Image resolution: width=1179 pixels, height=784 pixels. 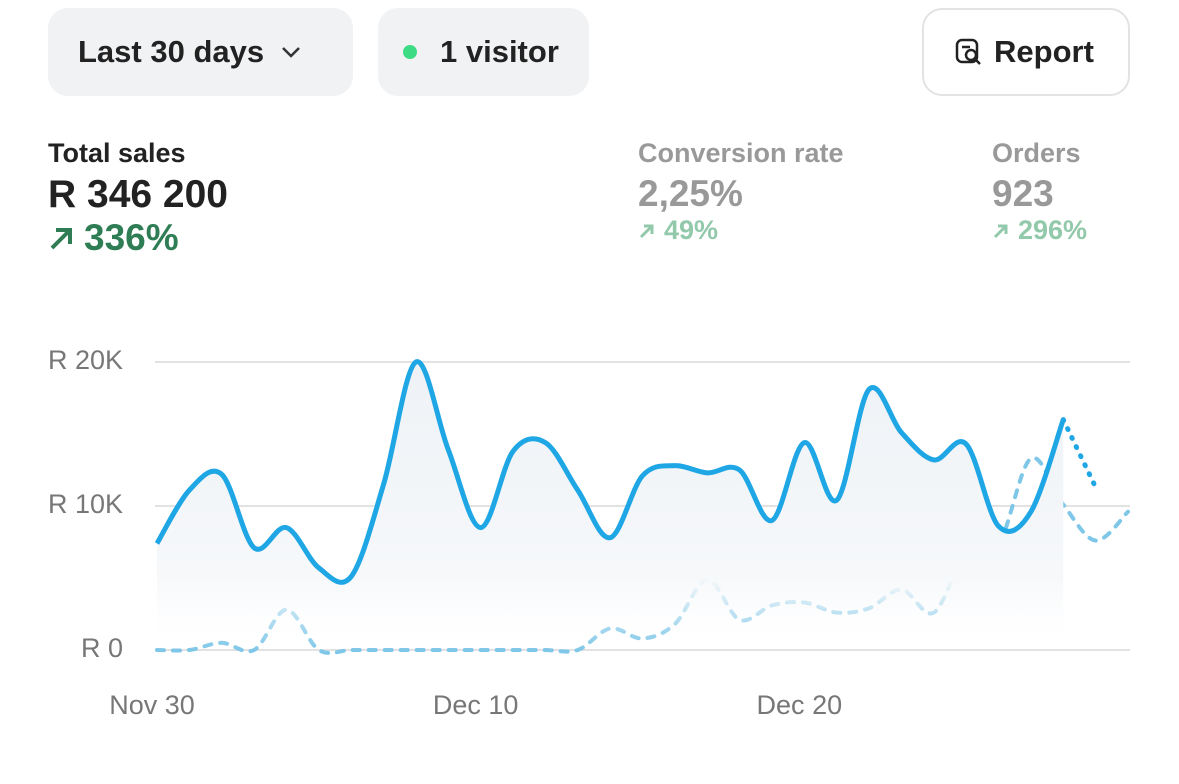 What do you see at coordinates (1036, 153) in the screenshot?
I see `metric-label: Orders` at bounding box center [1036, 153].